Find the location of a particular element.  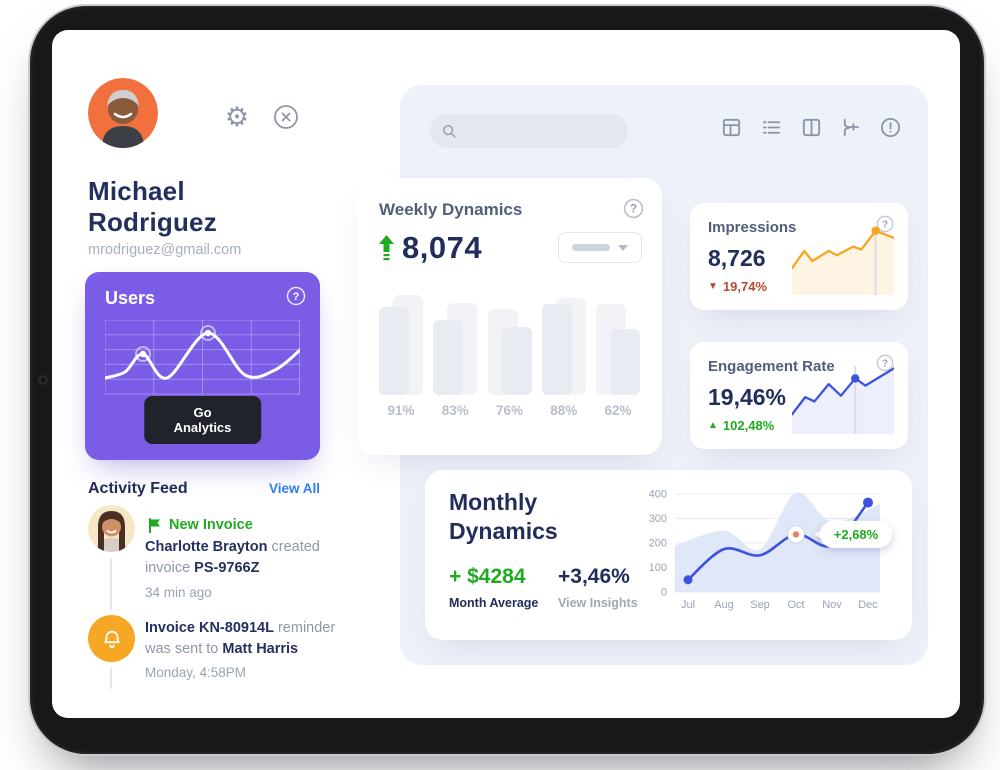

tooltip-tail is located at coordinates (818, 534).